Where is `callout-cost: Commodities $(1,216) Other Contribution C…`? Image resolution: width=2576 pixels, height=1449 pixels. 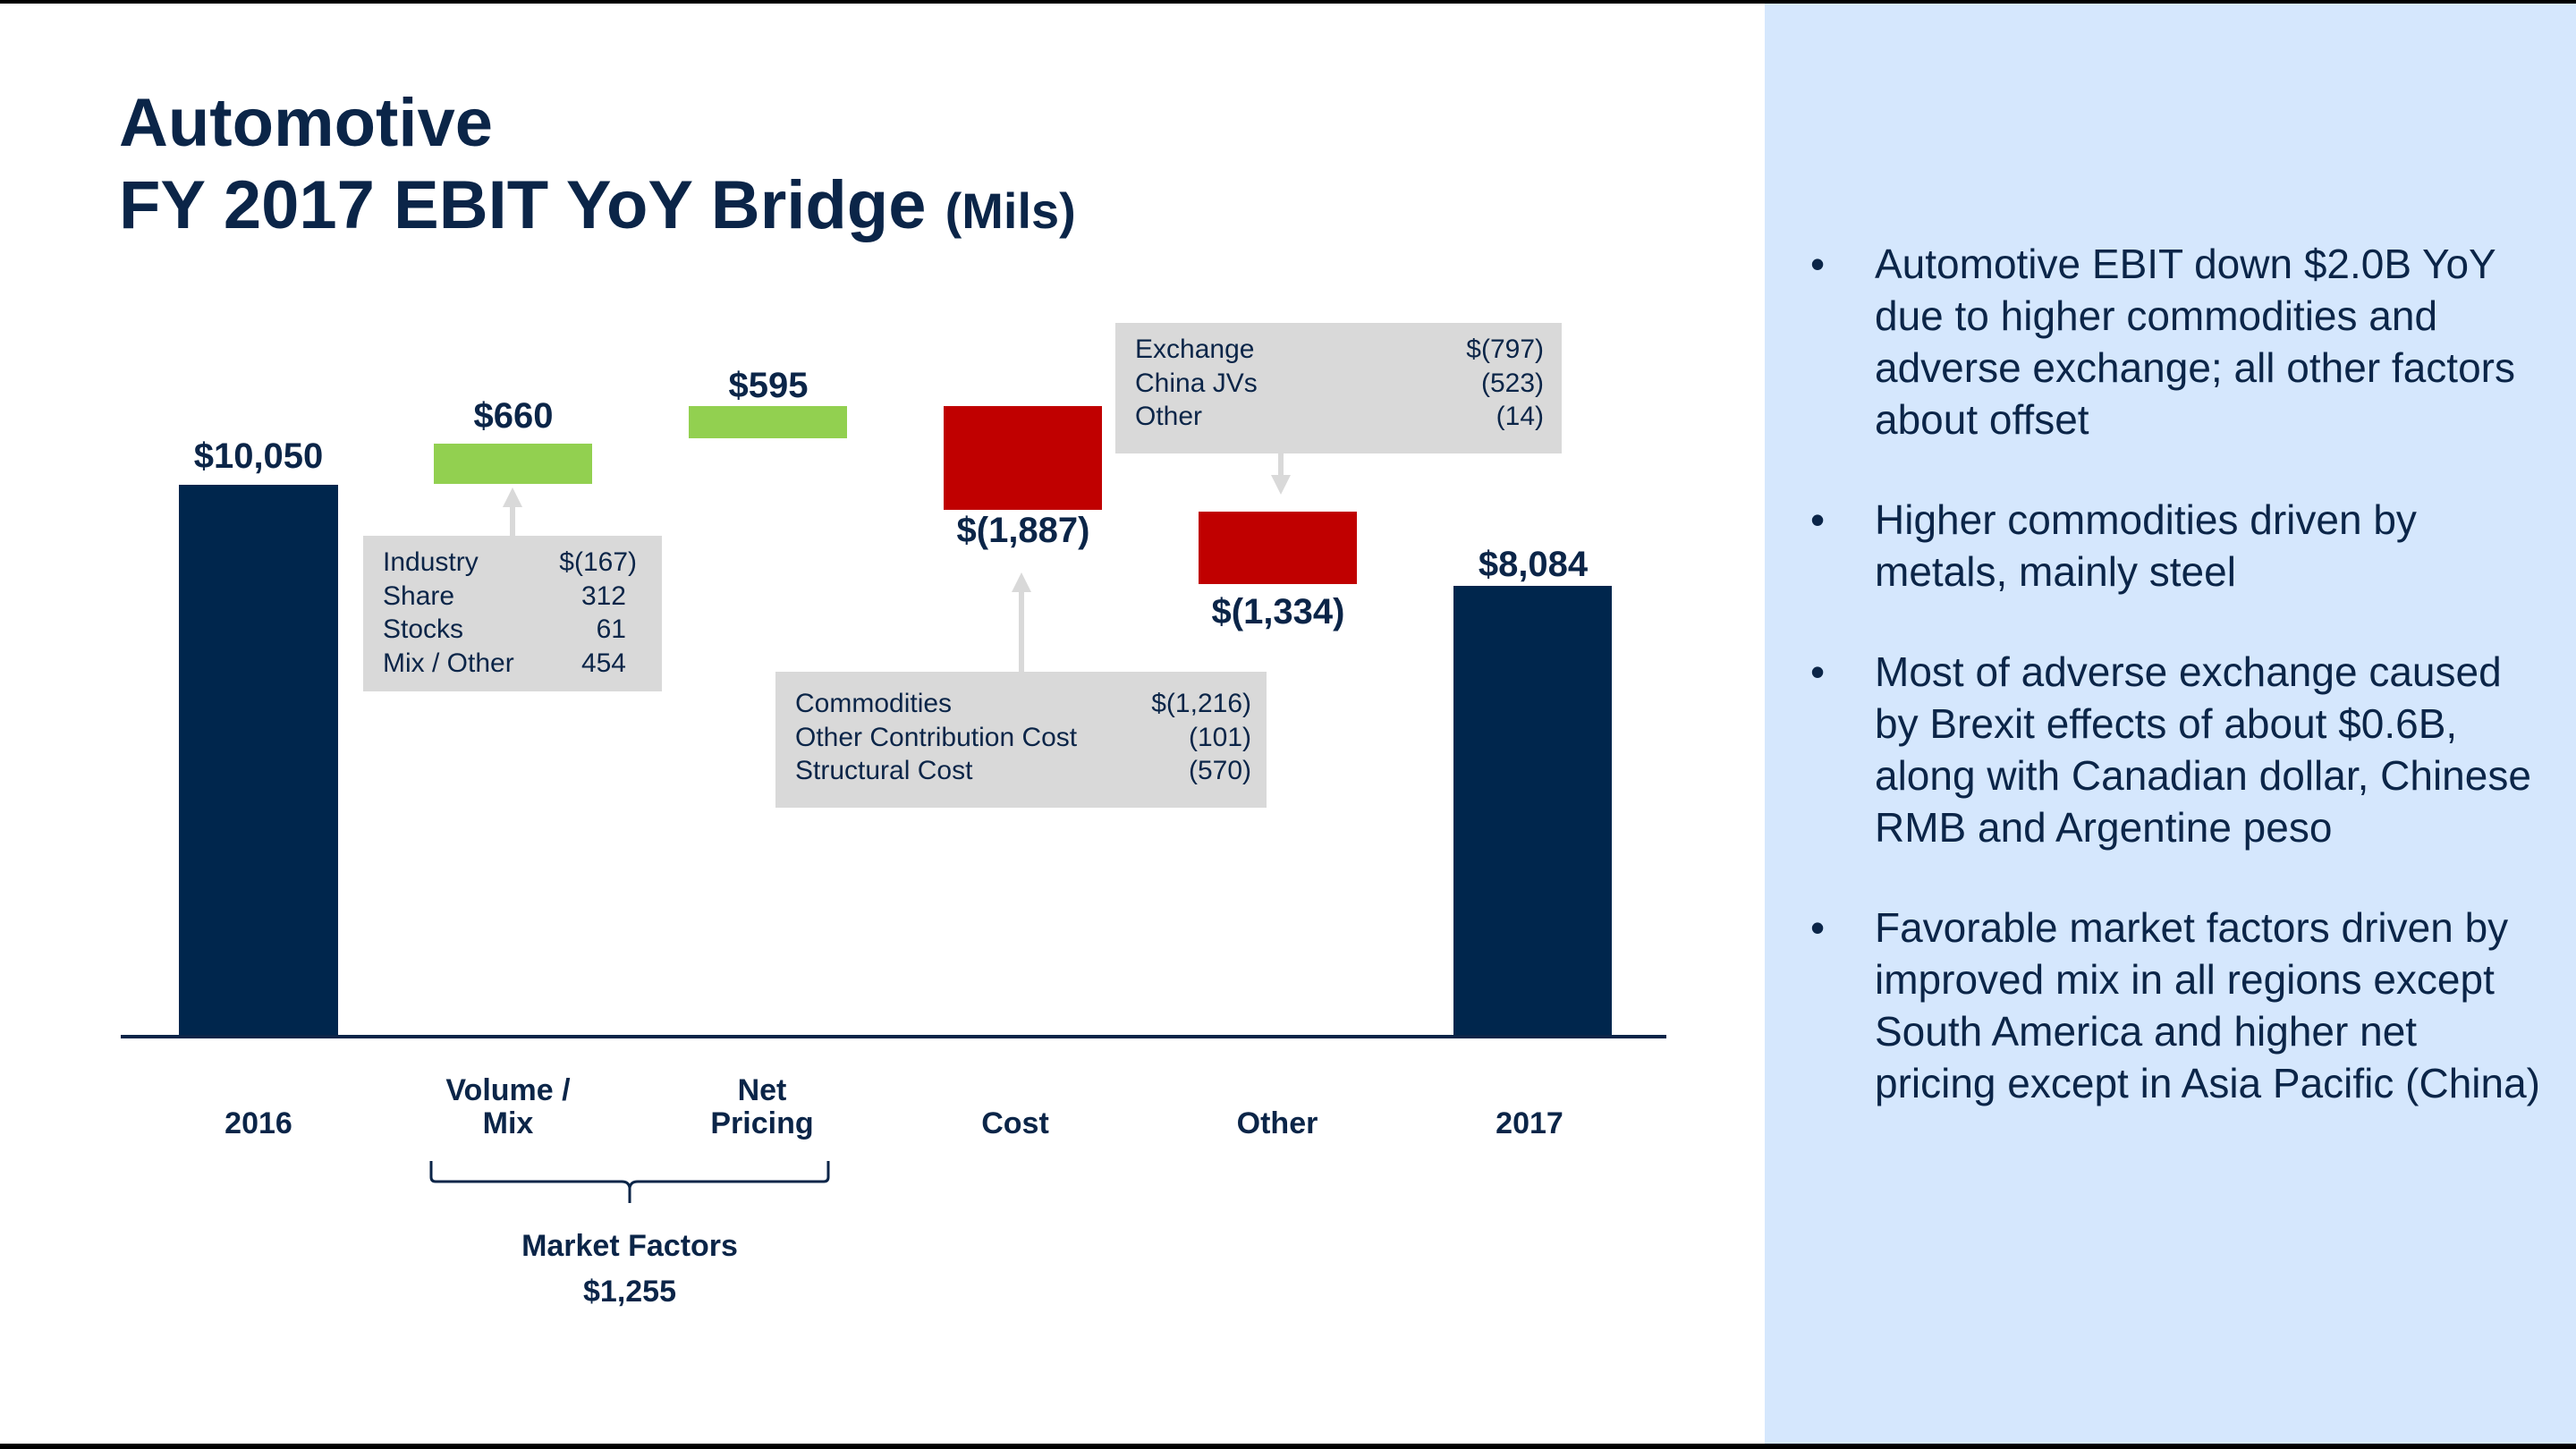 callout-cost: Commodities $(1,216) Other Contribution C… is located at coordinates (1021, 740).